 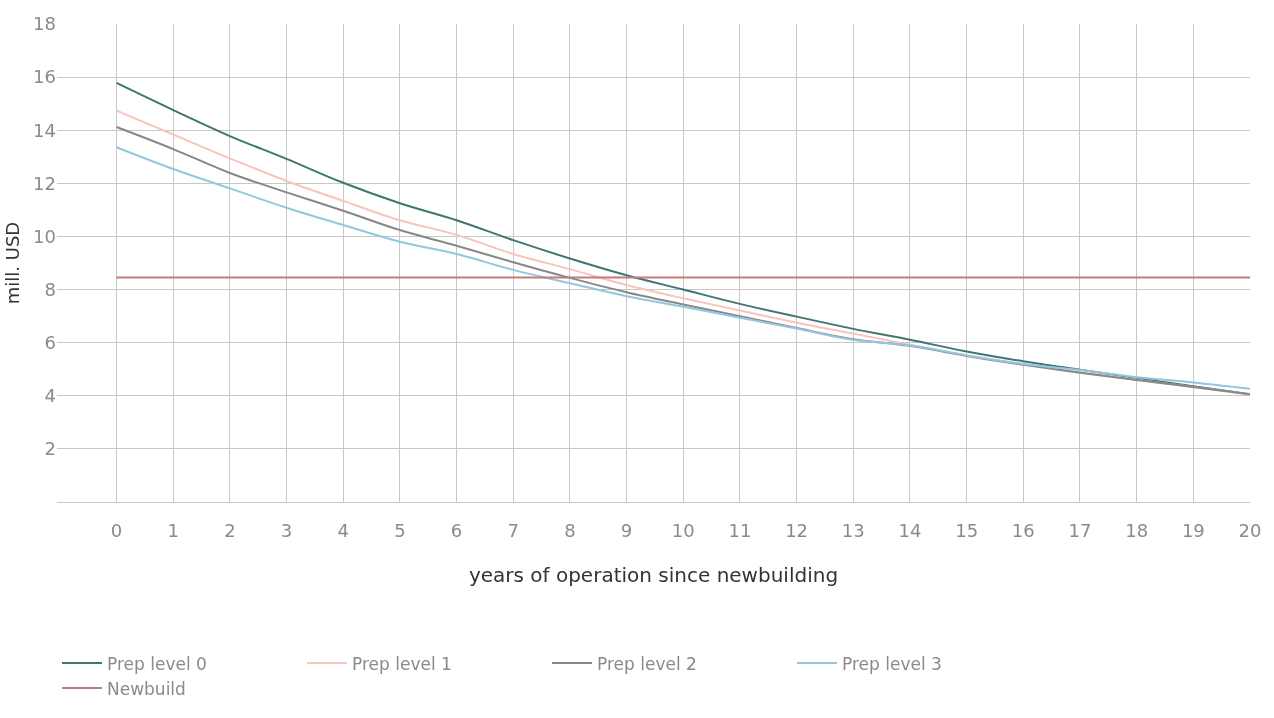 I want to click on x-tick-label: 0, so click(x=116, y=530).